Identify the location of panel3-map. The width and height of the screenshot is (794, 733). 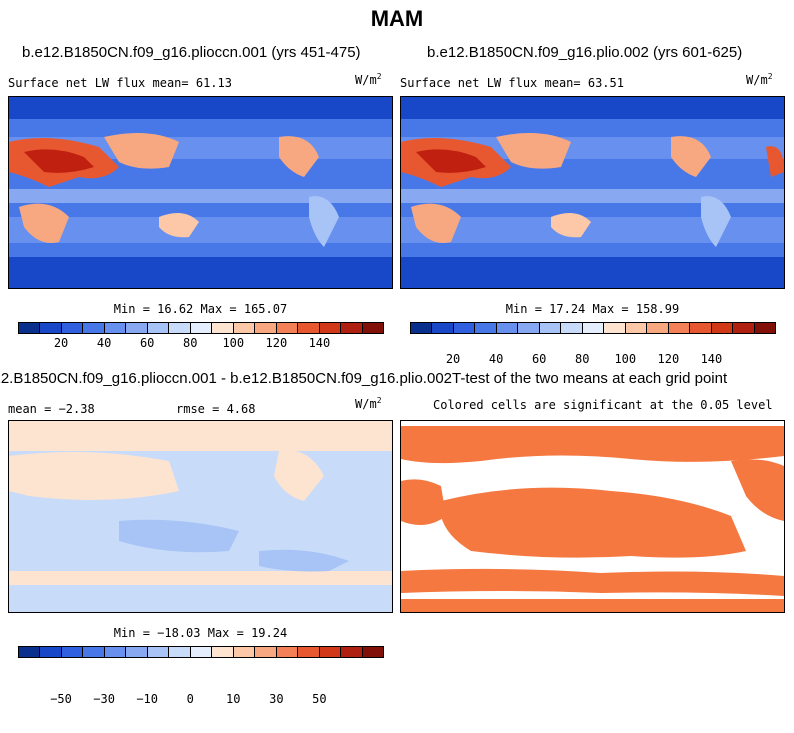
(200, 516).